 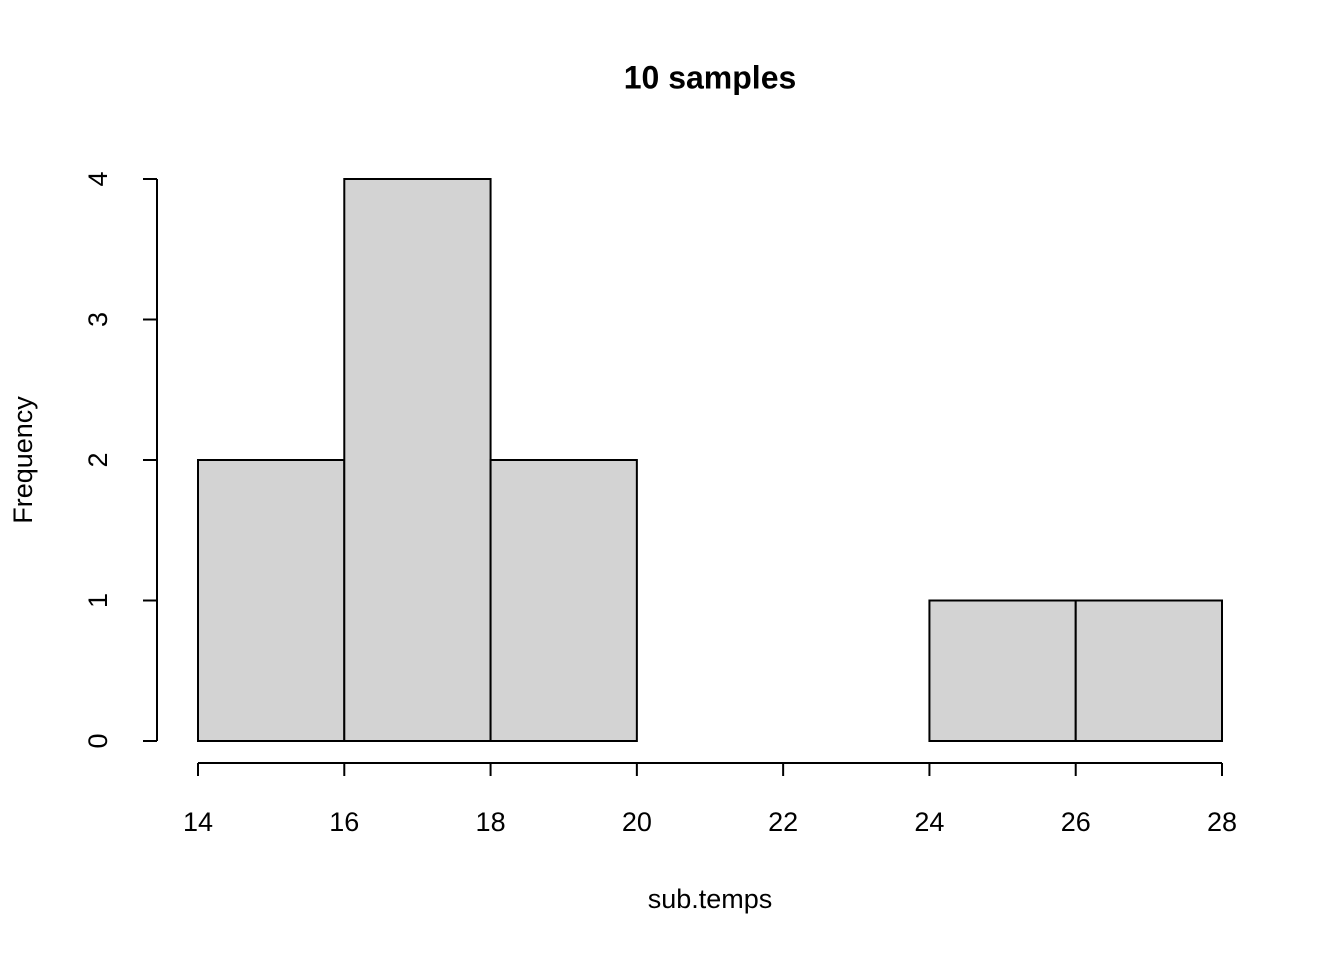 I want to click on x-tick-label: 20, so click(x=637, y=822).